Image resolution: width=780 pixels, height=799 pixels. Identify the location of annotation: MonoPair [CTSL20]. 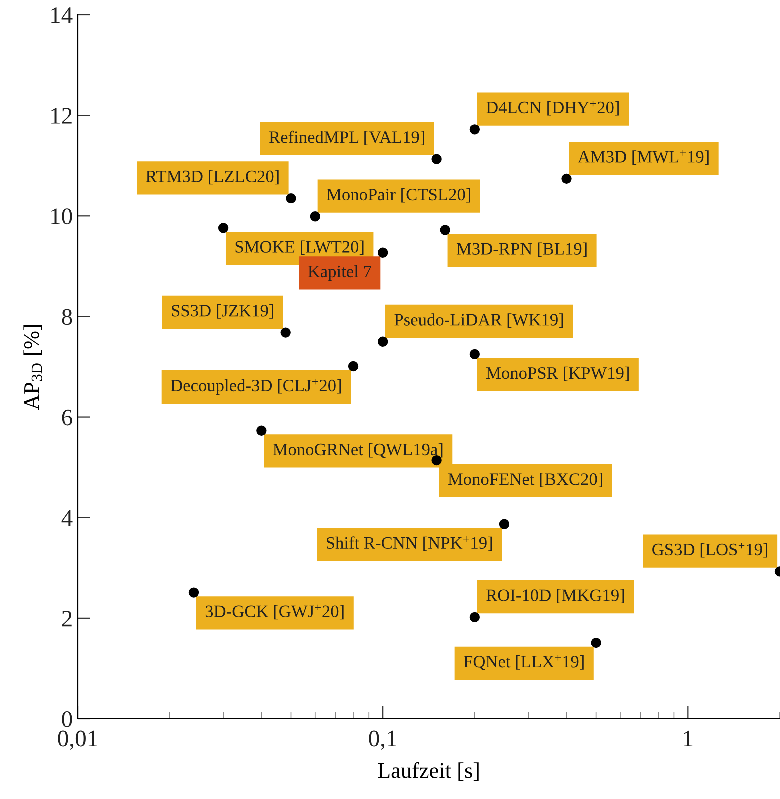
(398, 195).